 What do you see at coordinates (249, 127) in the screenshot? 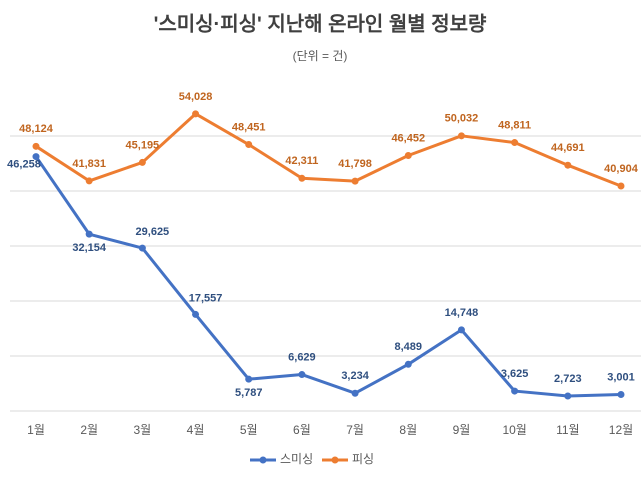
I see `data-label: 48,451` at bounding box center [249, 127].